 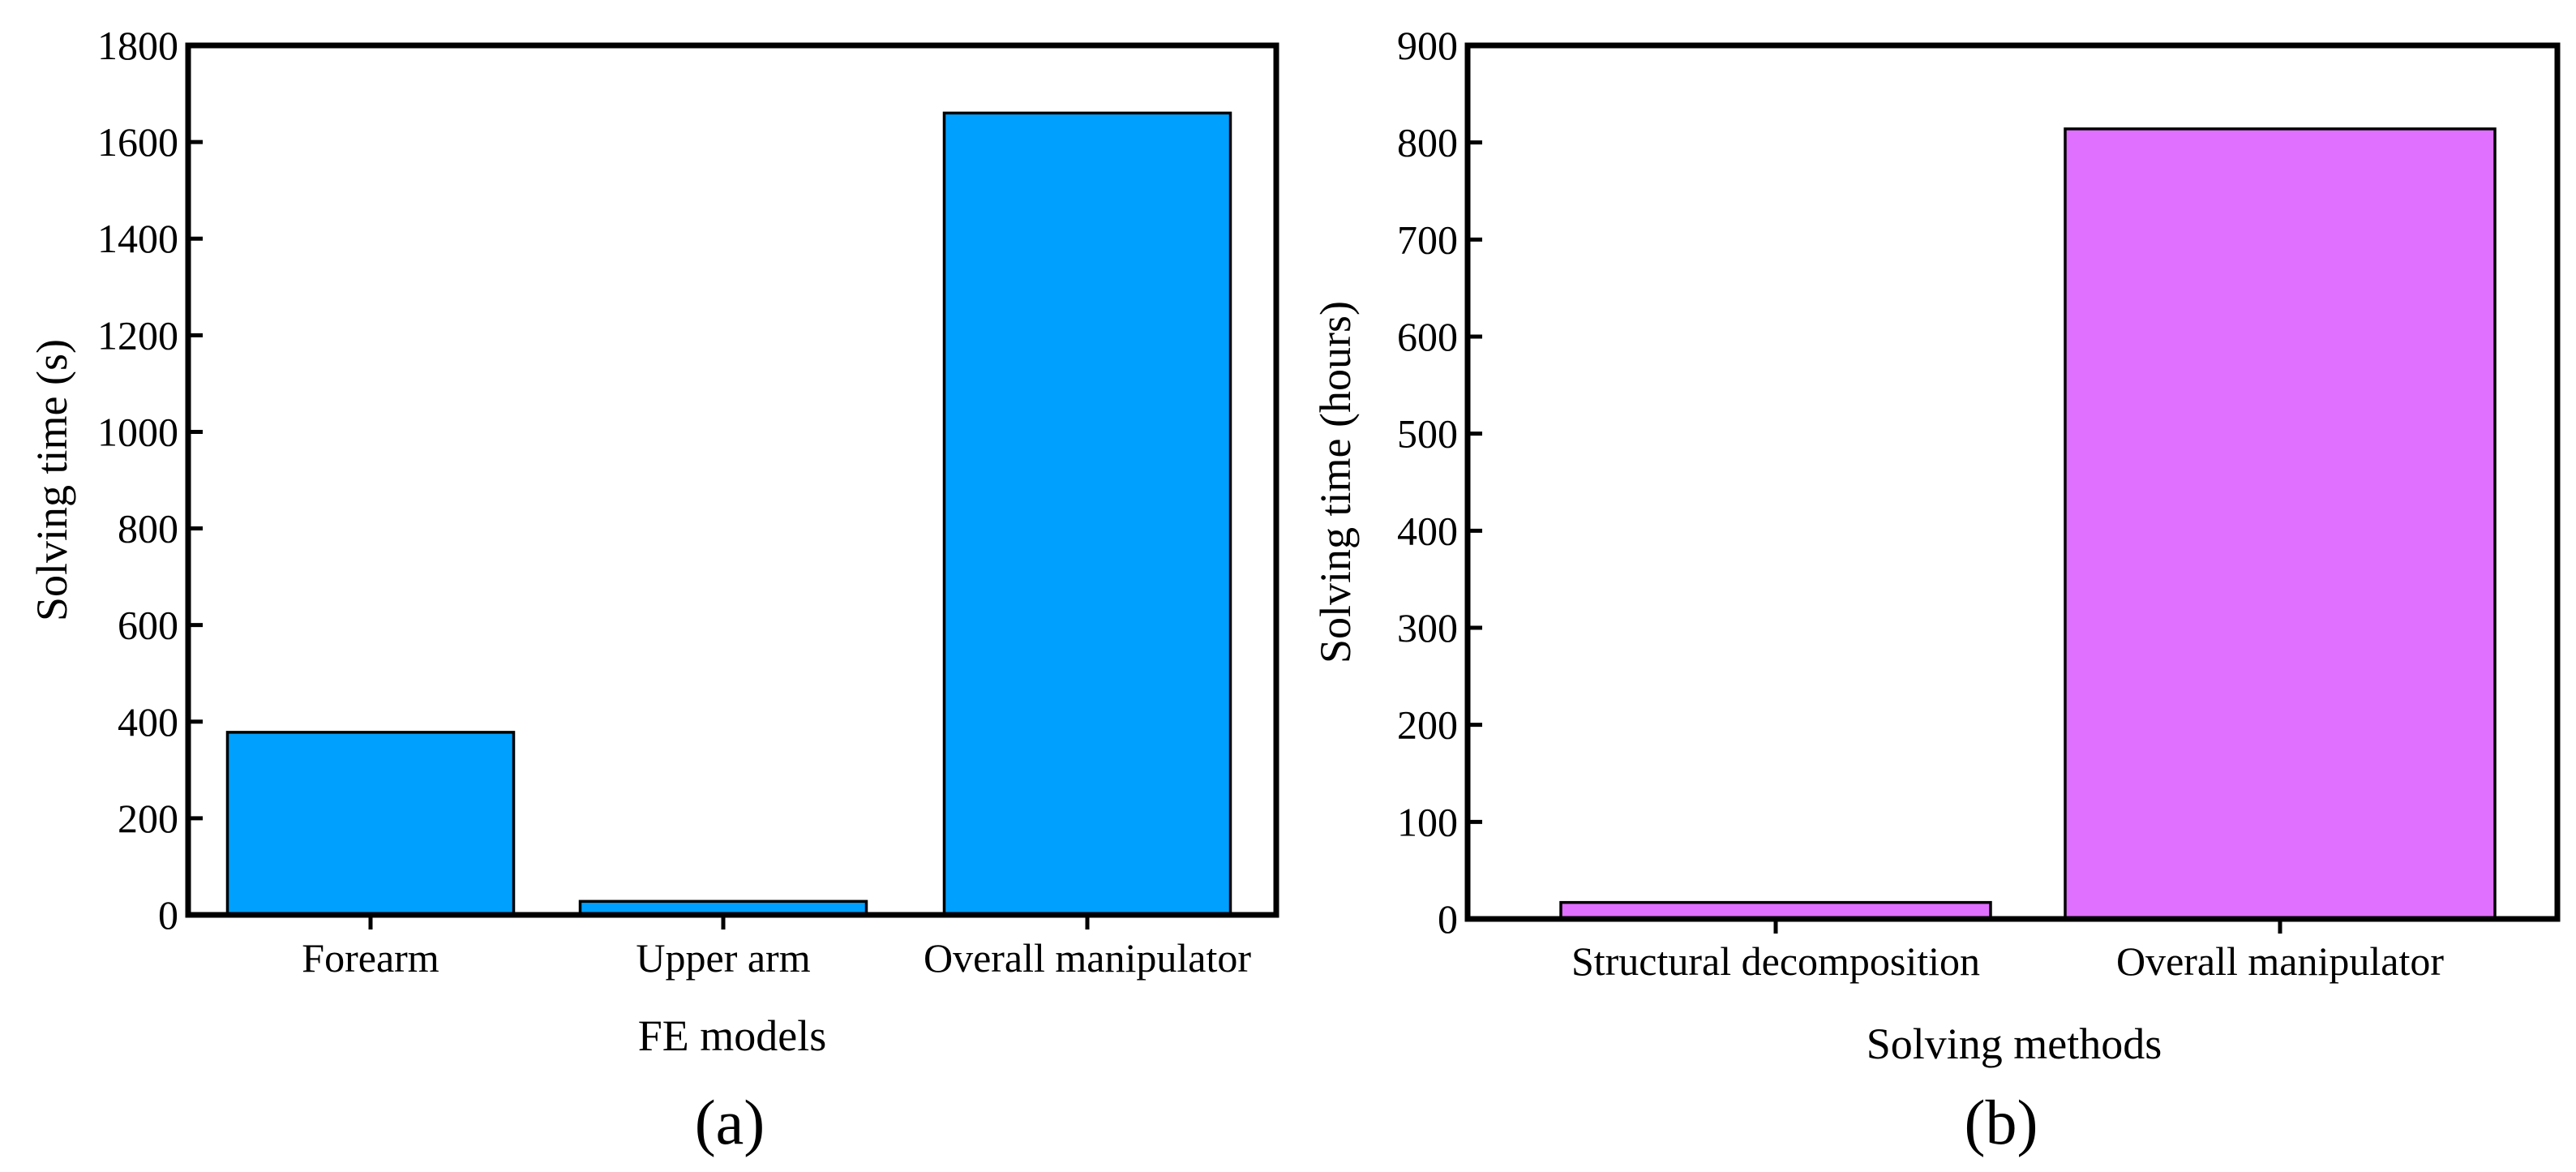 What do you see at coordinates (137, 335) in the screenshot?
I see `y-tick-label-a-6: 1200` at bounding box center [137, 335].